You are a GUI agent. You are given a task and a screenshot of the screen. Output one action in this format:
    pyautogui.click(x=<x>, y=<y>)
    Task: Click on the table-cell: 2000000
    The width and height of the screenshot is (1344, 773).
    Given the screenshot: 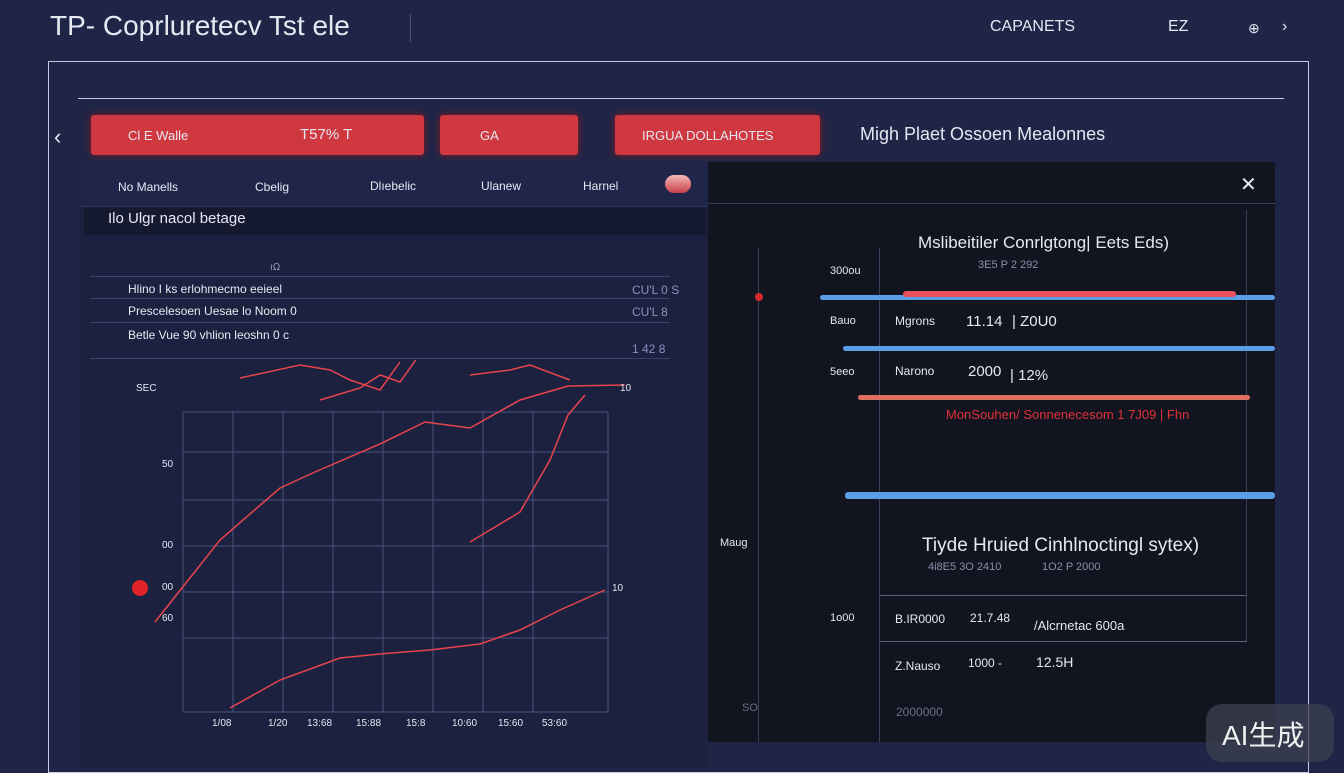 What is the action you would take?
    pyautogui.click(x=919, y=712)
    